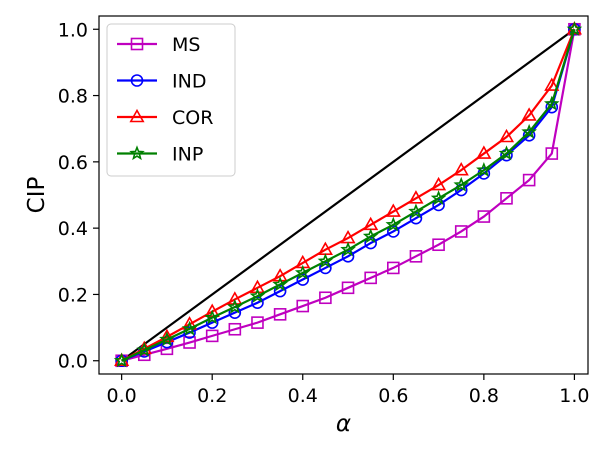 The width and height of the screenshot is (598, 449). I want to click on y-tick-label: 1.0, so click(73, 30).